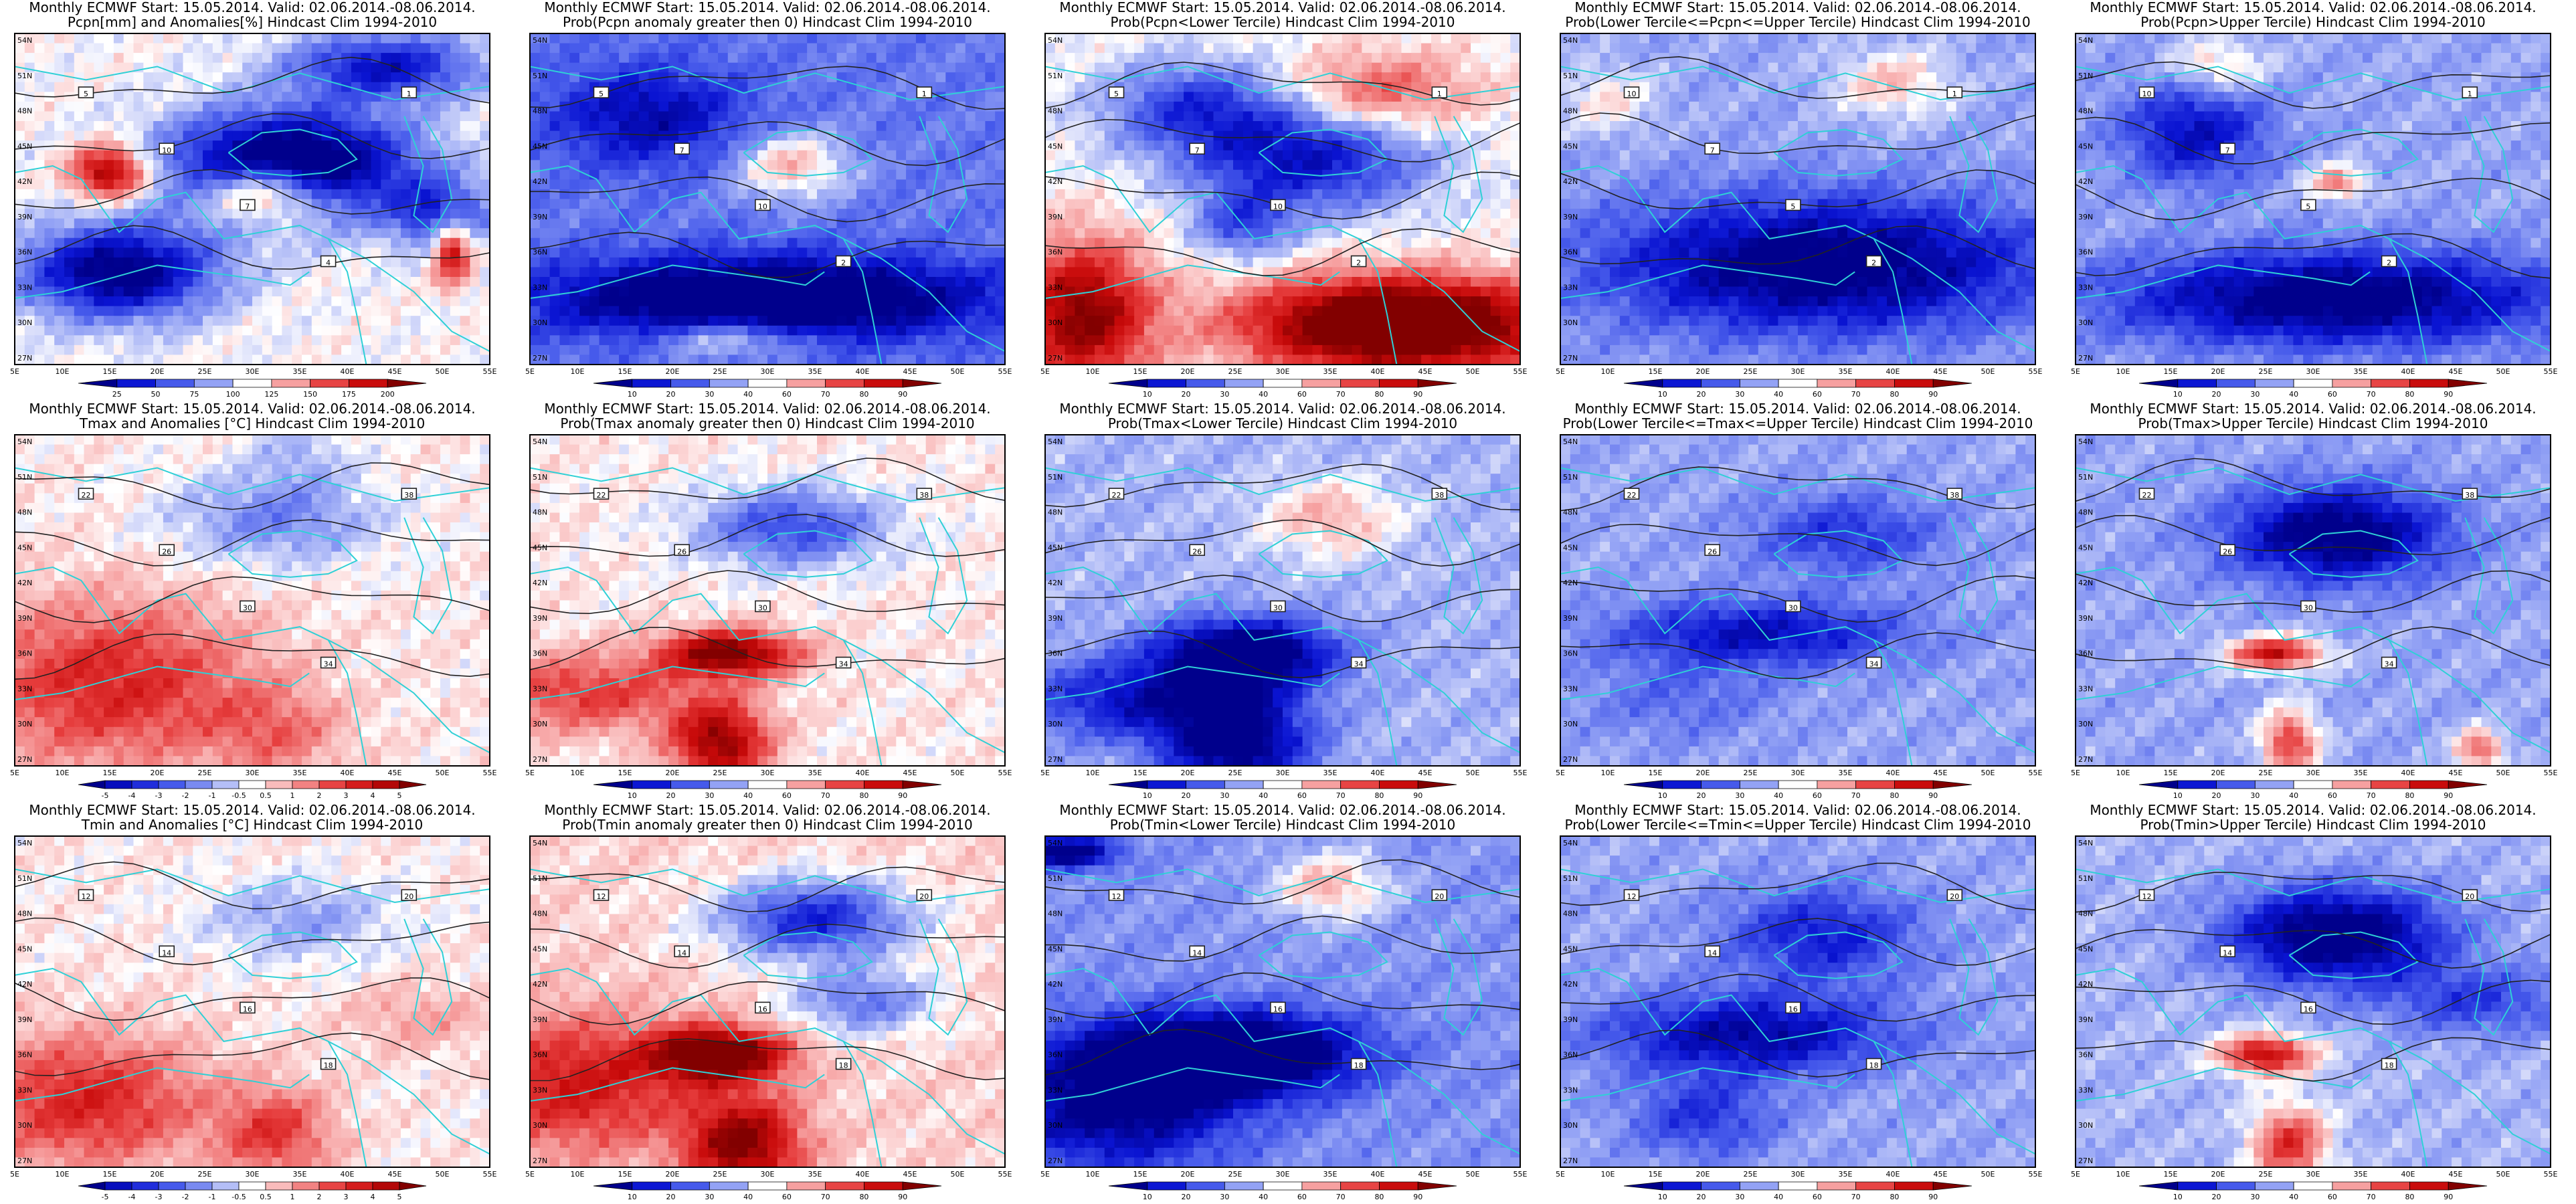 Image resolution: width=2576 pixels, height=1204 pixels. Describe the element at coordinates (806, 383) in the screenshot. I see `colorbar-segment` at that location.